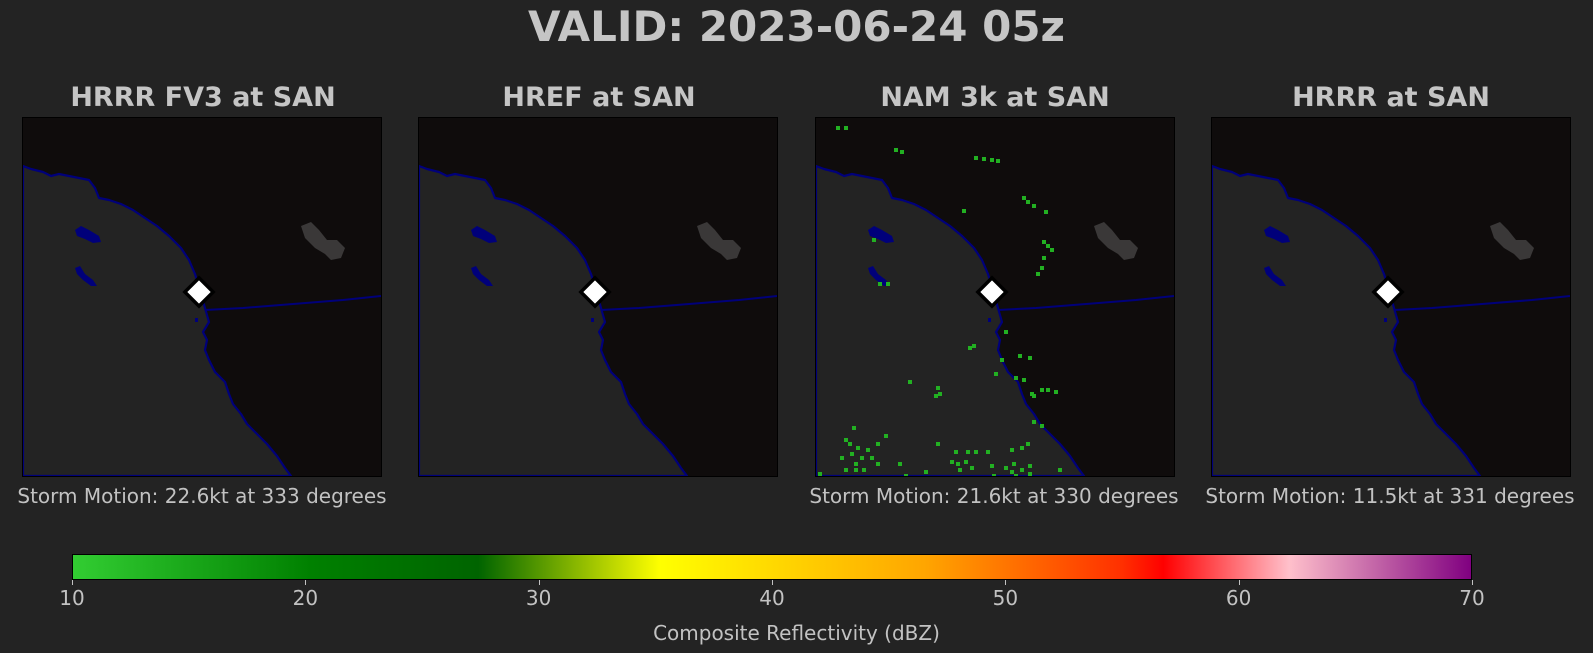  What do you see at coordinates (1391, 97) in the screenshot?
I see `panel-title-hrrr: HRRR at SAN` at bounding box center [1391, 97].